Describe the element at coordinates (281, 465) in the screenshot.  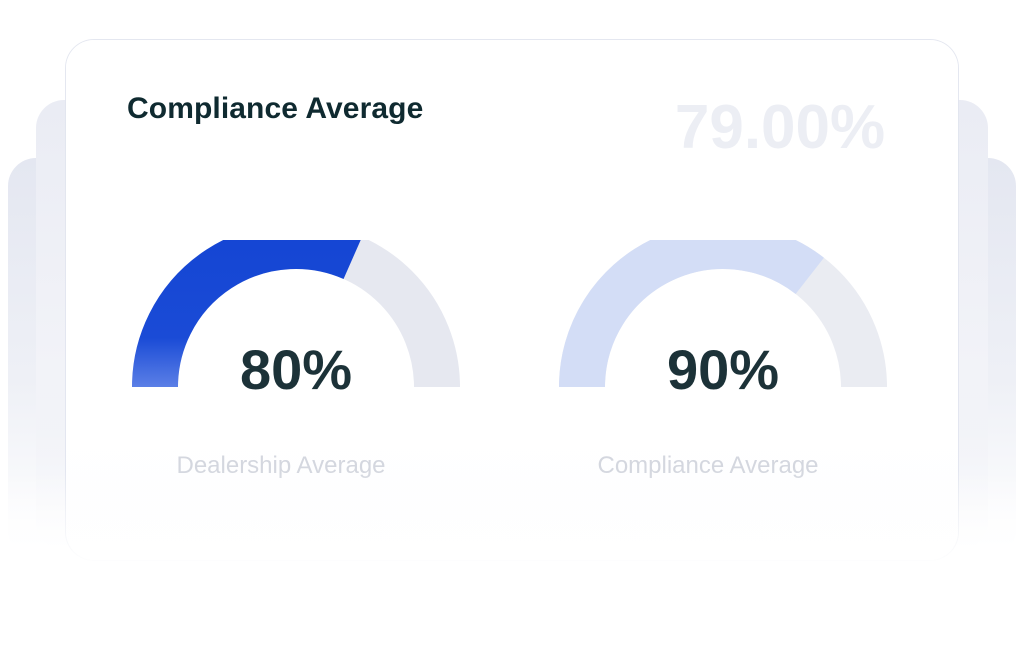
I see `dealership-average-label: Dealership Average` at that location.